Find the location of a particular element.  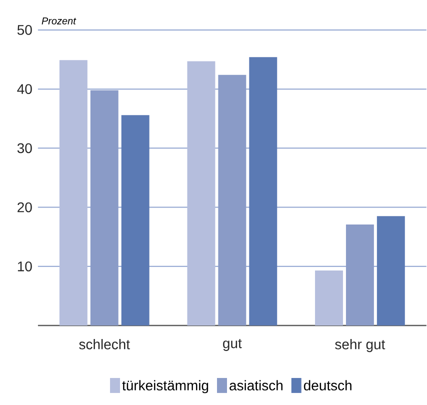

legend-label: türkeistämmig is located at coordinates (165, 386).